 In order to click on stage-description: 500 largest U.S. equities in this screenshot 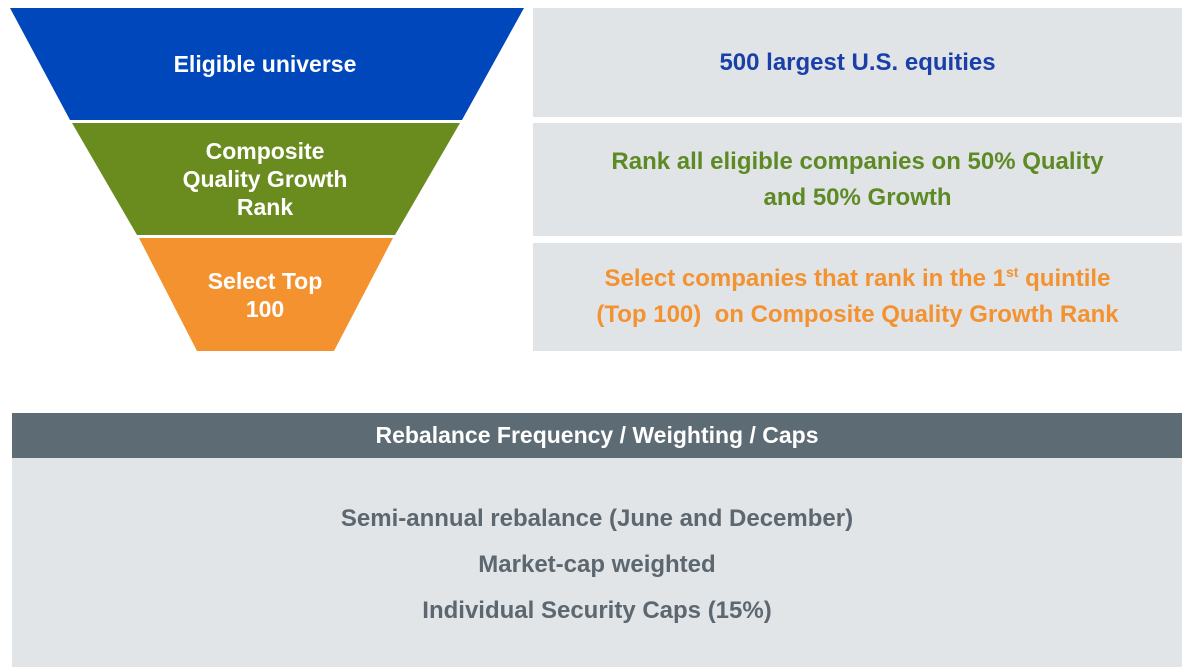, I will do `click(857, 62)`.